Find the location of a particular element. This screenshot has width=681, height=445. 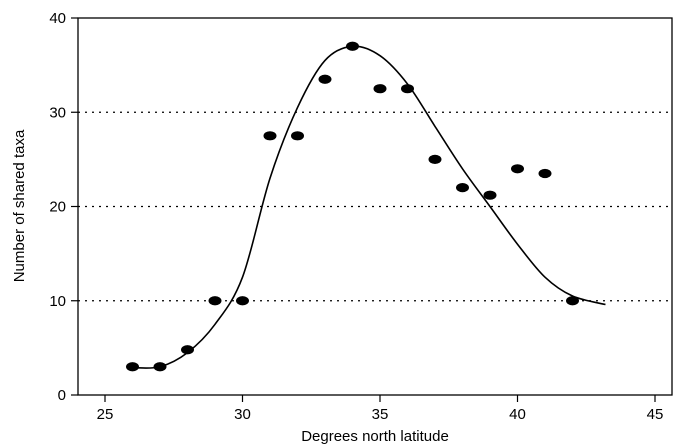

x-tick-label: 35 is located at coordinates (380, 414).